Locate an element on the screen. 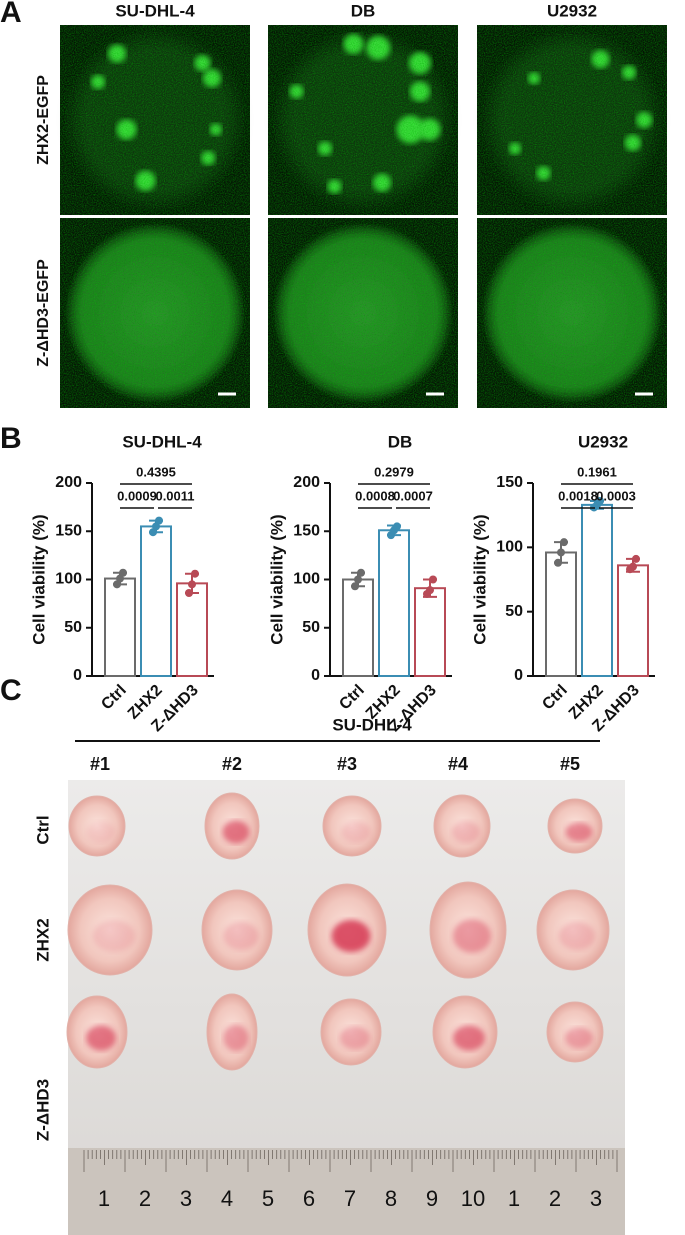 Image resolution: width=685 pixels, height=1235 pixels. chart-title: U2932 is located at coordinates (603, 441).